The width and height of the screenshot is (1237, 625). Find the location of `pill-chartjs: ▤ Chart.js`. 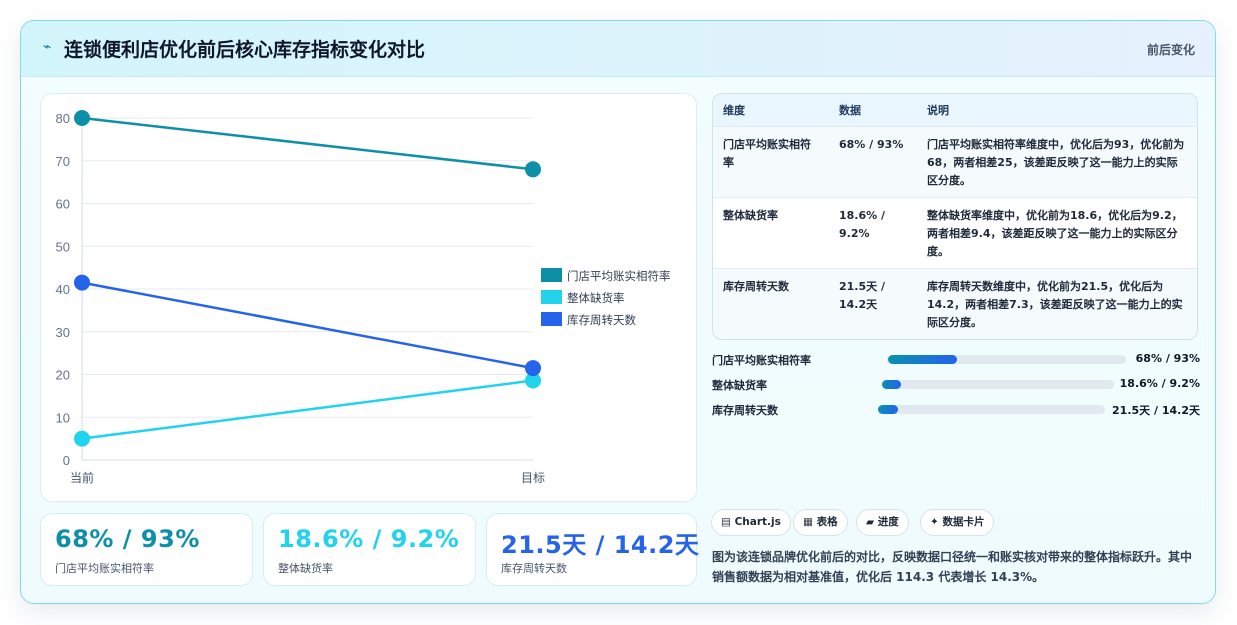

pill-chartjs: ▤ Chart.js is located at coordinates (751, 522).